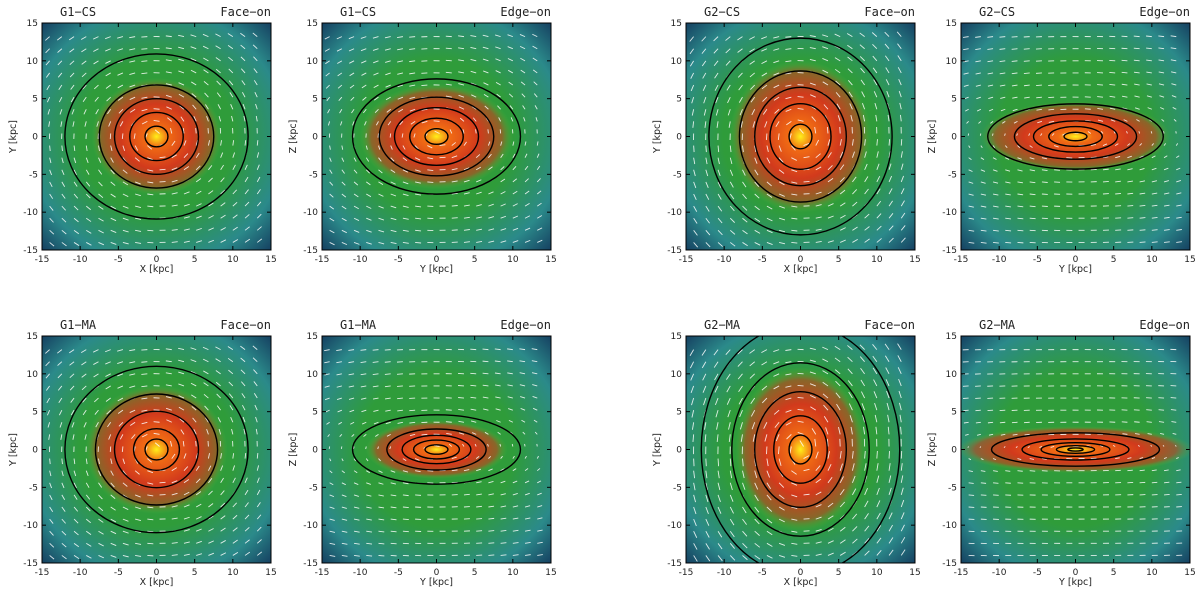 The height and width of the screenshot is (594, 1200). Describe the element at coordinates (233, 573) in the screenshot. I see `x-tick-label: 10` at that location.